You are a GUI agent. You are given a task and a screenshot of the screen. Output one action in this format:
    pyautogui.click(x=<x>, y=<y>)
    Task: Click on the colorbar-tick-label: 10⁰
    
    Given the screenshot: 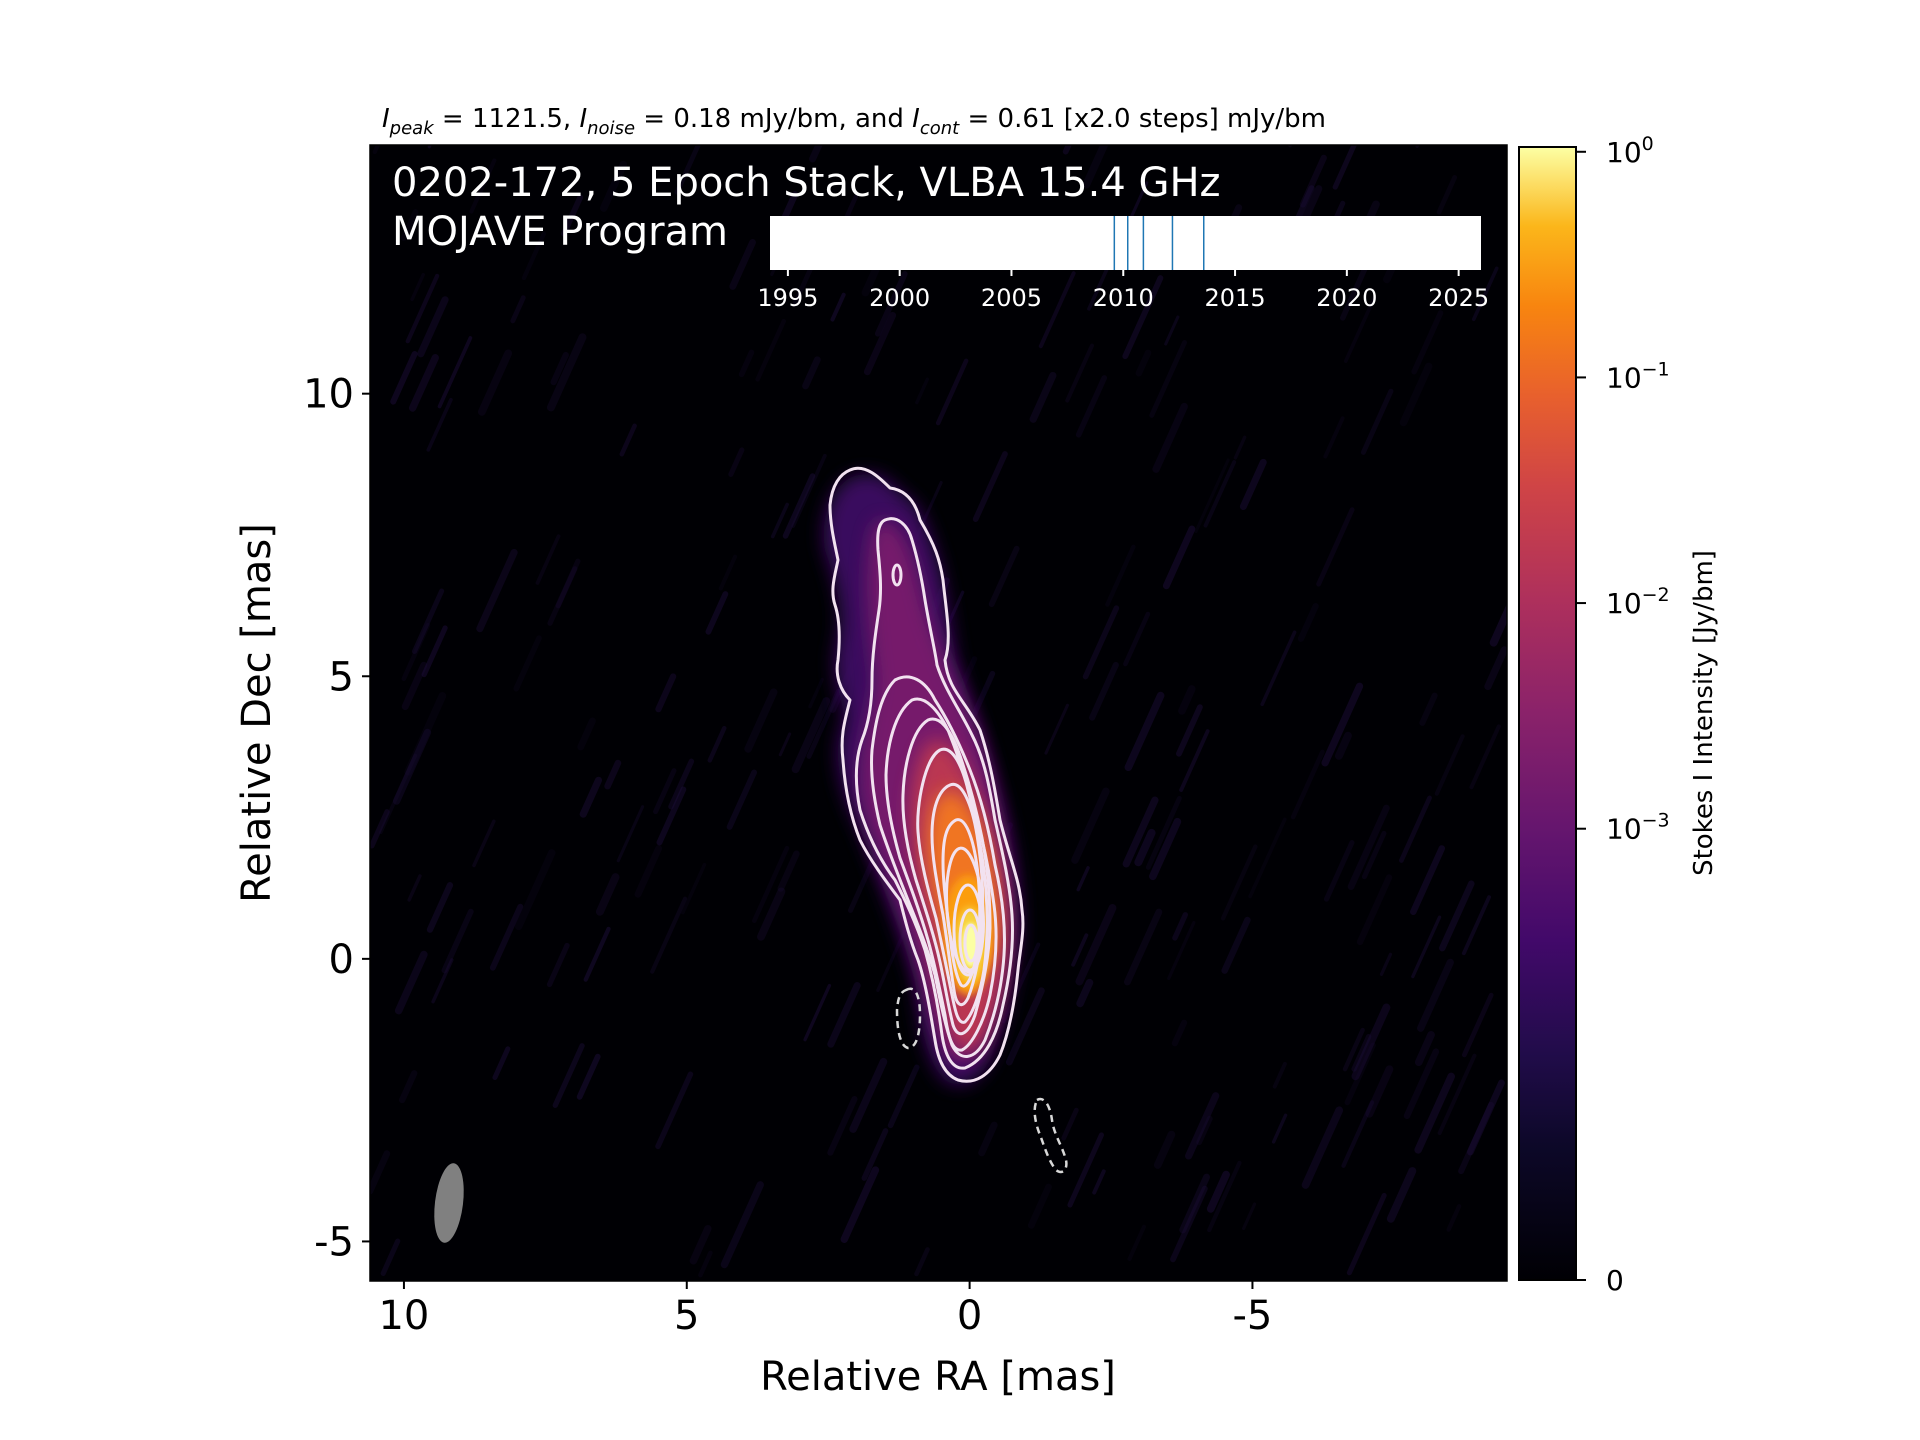 What is the action you would take?
    pyautogui.click(x=1630, y=151)
    